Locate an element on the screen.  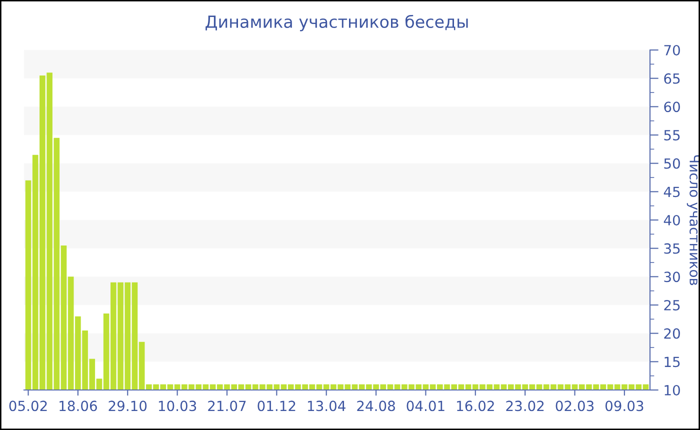
x-tick-label: 10.03 is located at coordinates (177, 406).